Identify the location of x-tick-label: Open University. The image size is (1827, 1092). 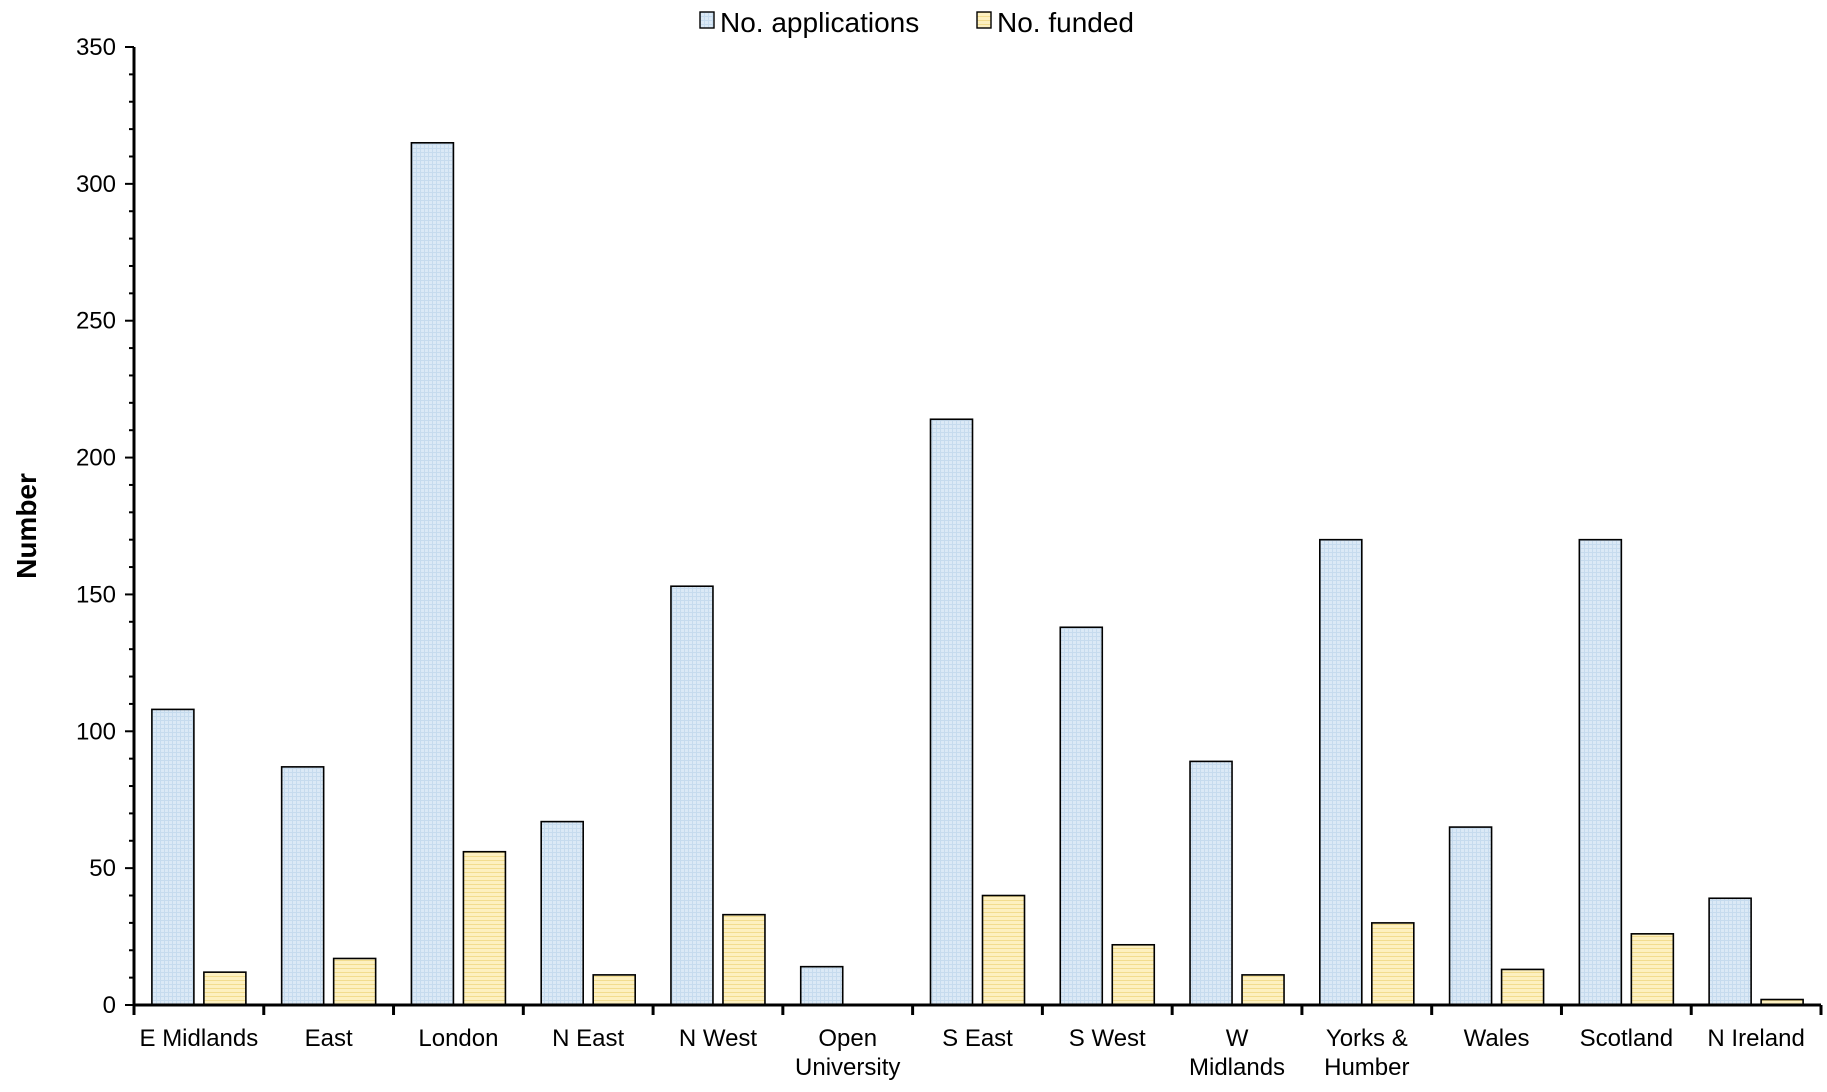
(847, 1053).